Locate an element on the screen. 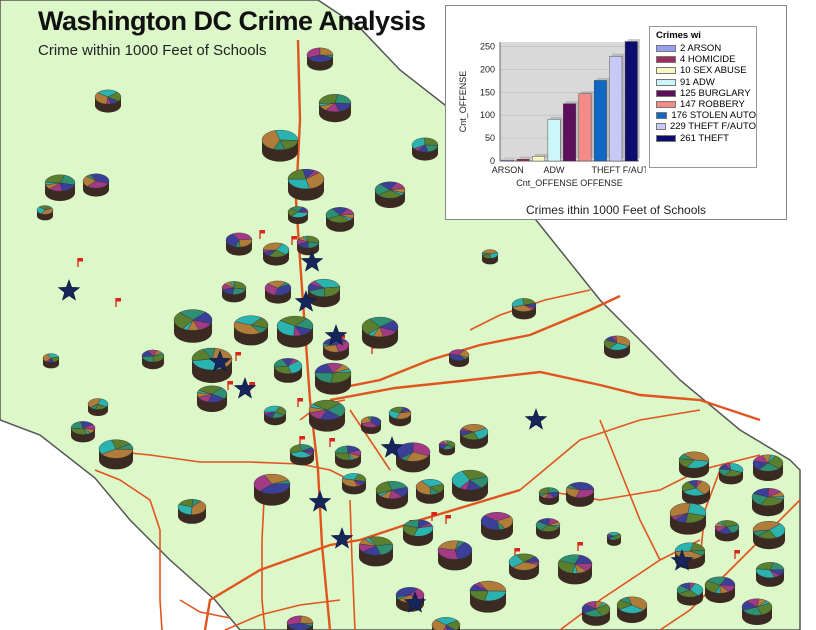 This screenshot has width=816, height=630. legend-label: 91 ADW is located at coordinates (697, 82).